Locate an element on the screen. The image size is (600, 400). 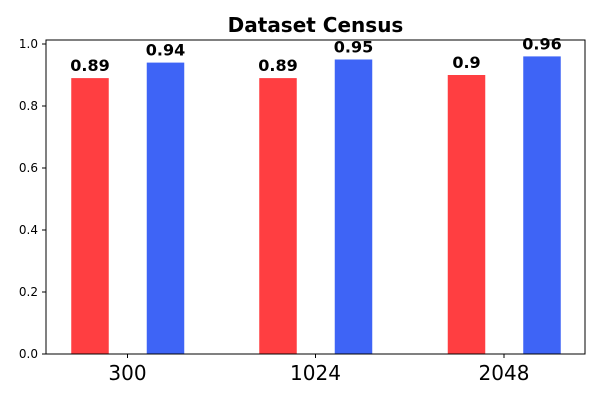
x-axis: 300 1024 2048 is located at coordinates (318, 369).